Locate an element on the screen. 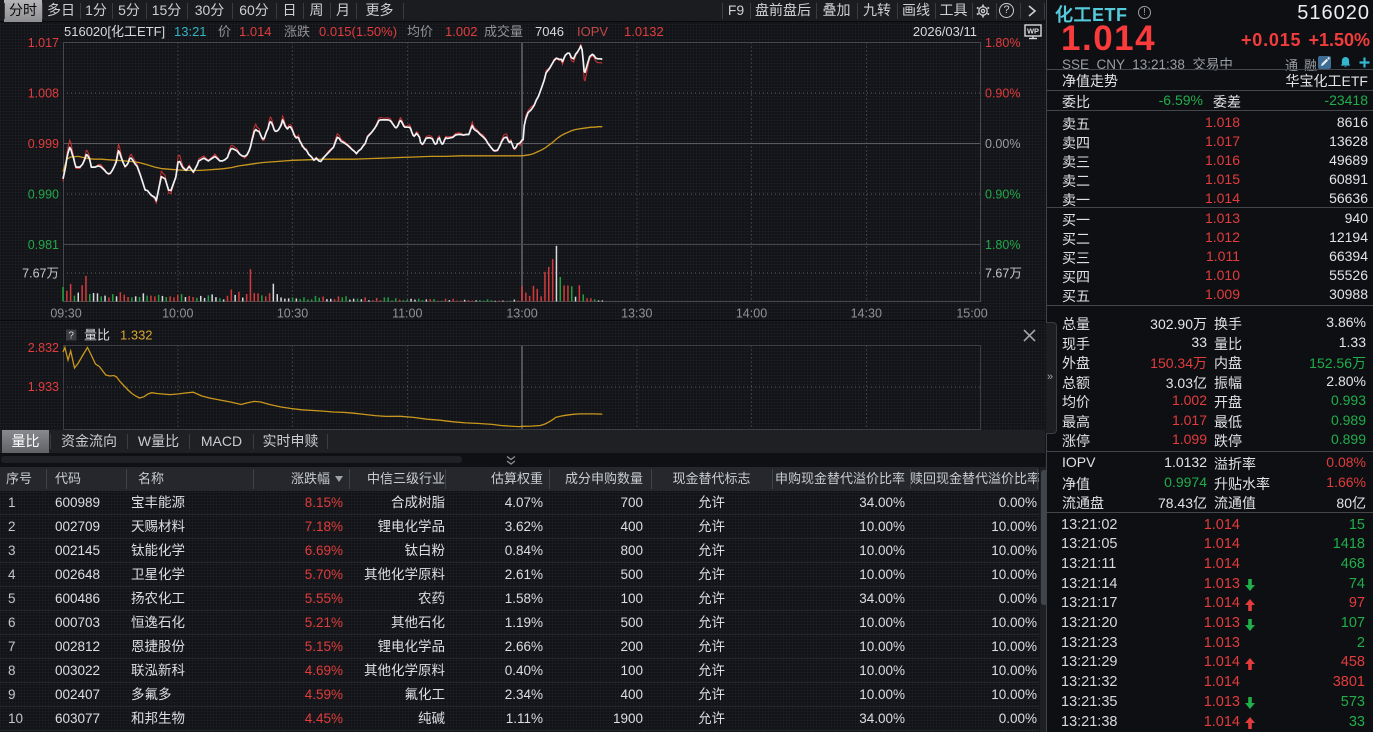  svg-text: 10:00 is located at coordinates (177, 314).